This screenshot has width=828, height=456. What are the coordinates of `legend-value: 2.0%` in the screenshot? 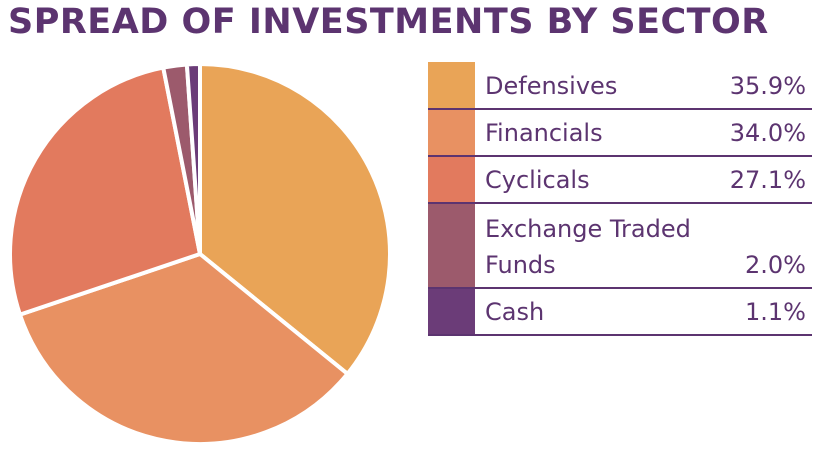 It's located at (775, 265).